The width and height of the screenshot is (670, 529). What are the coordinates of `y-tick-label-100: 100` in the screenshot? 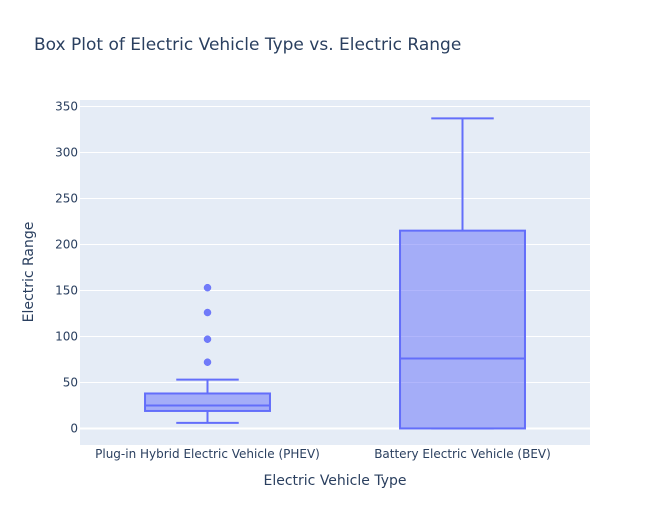 It's located at (66, 336).